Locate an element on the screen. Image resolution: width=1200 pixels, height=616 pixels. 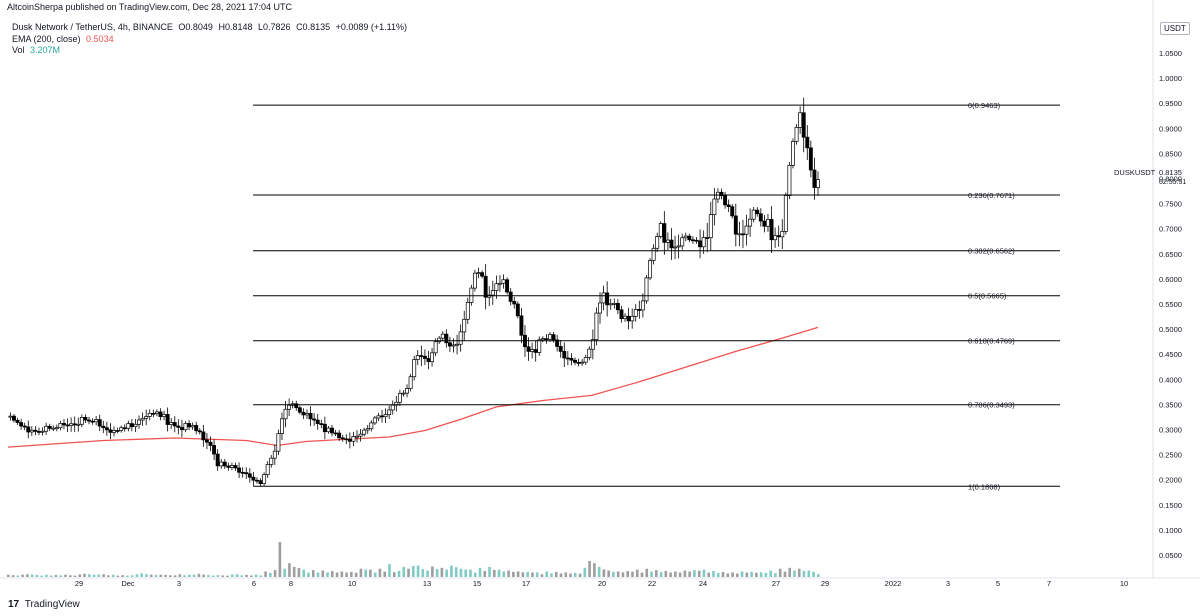
fib-level-label: 0.236(0.7671) is located at coordinates (991, 195).